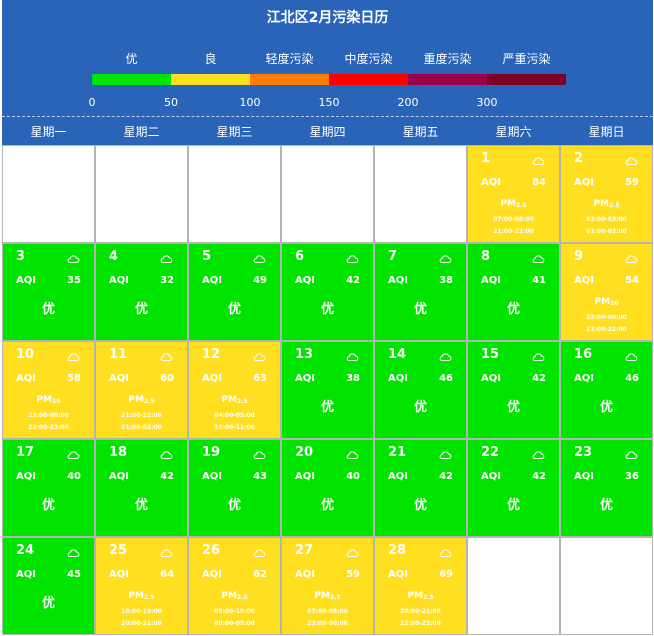 This screenshot has width=654, height=636. Describe the element at coordinates (583, 354) in the screenshot. I see `day-number: 16` at that location.